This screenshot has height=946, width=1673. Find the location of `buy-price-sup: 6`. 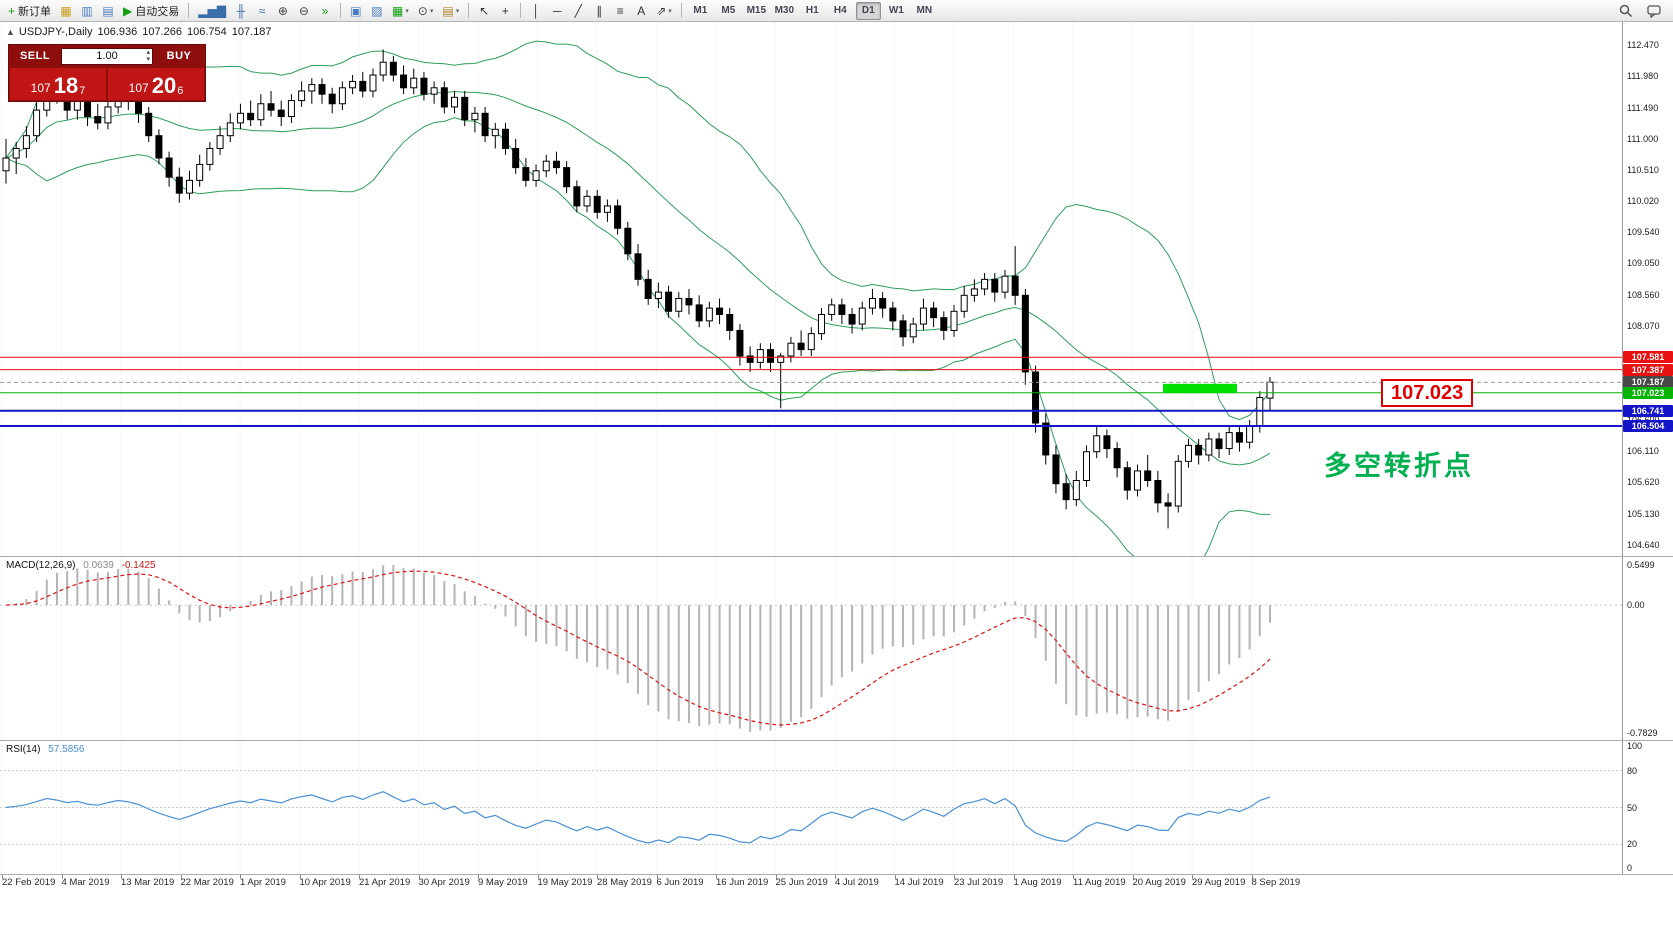

buy-price-sup: 6 is located at coordinates (180, 91).